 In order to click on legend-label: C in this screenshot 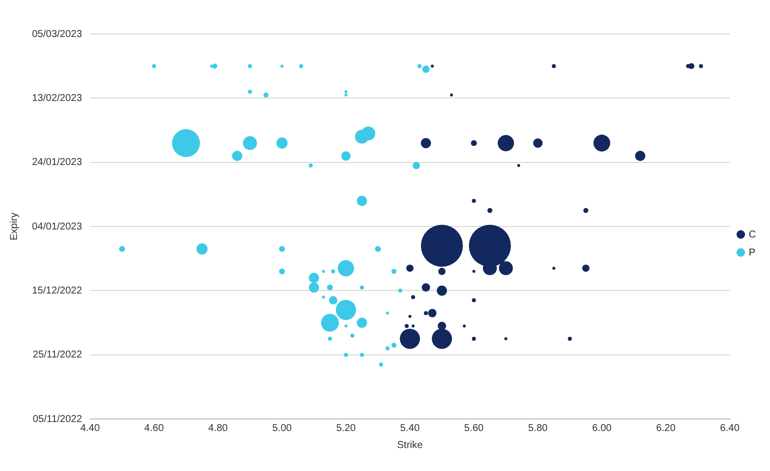, I will do `click(752, 234)`.